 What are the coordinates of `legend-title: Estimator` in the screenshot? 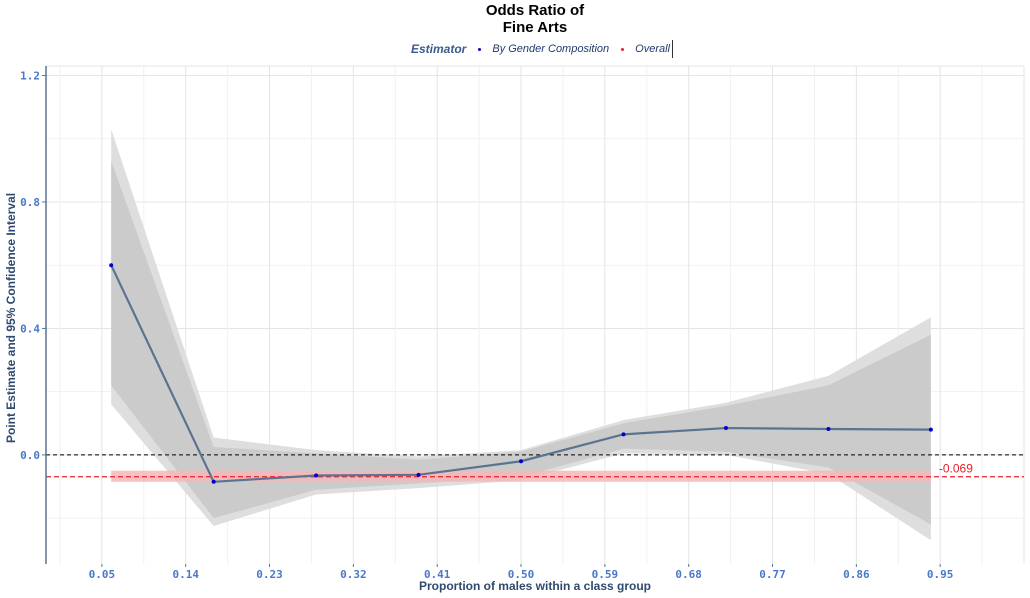 It's located at (439, 49).